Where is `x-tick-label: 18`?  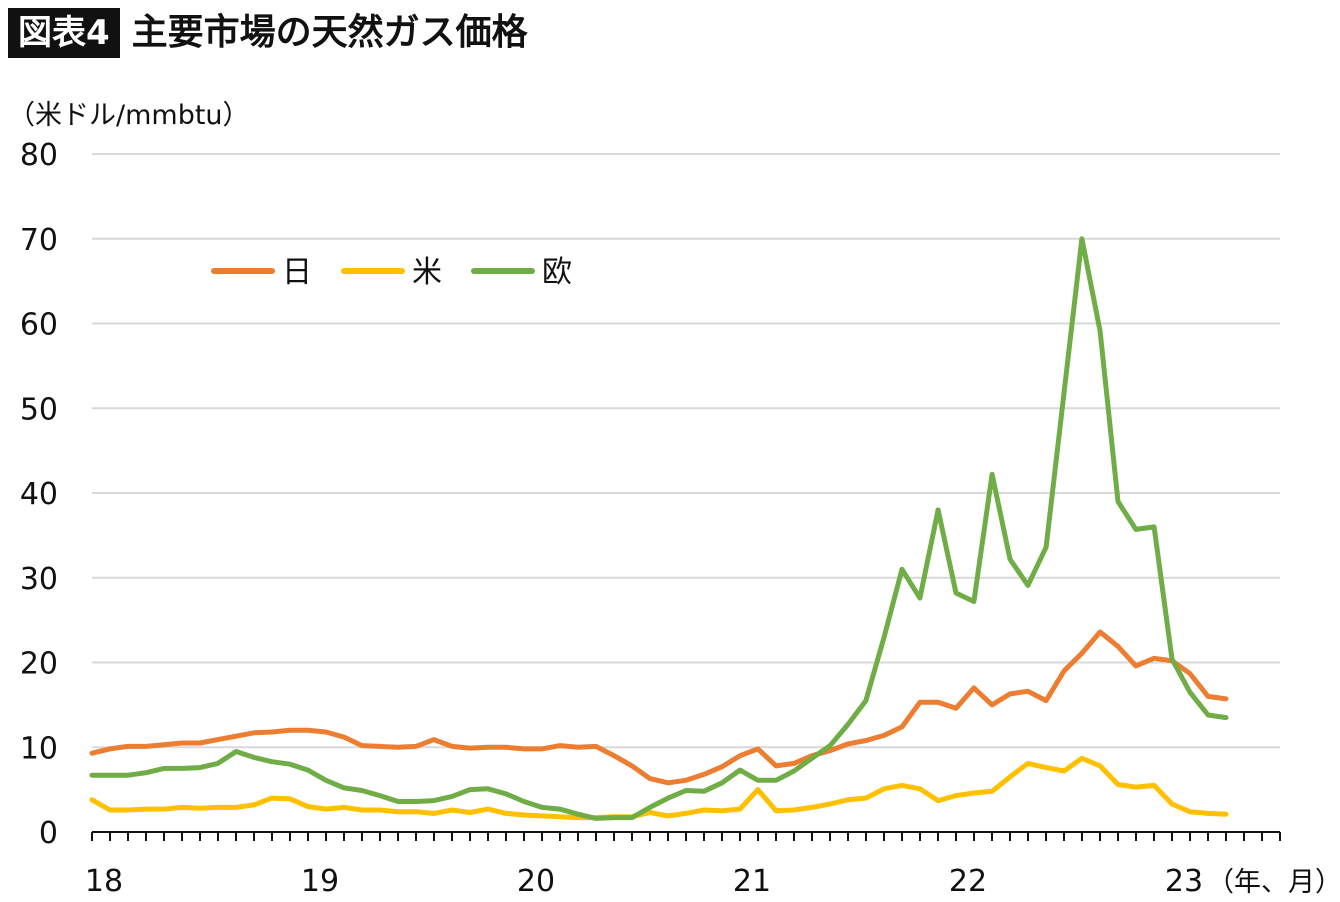 x-tick-label: 18 is located at coordinates (104, 881).